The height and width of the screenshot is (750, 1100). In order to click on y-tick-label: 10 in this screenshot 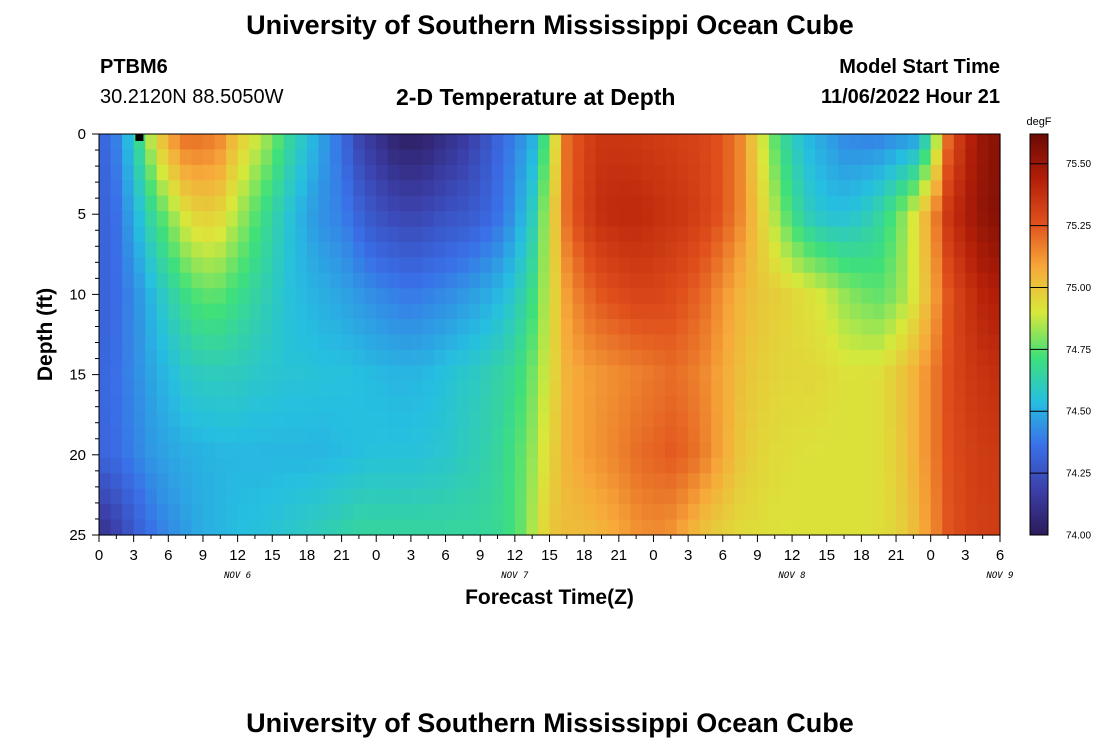, I will do `click(77, 294)`.